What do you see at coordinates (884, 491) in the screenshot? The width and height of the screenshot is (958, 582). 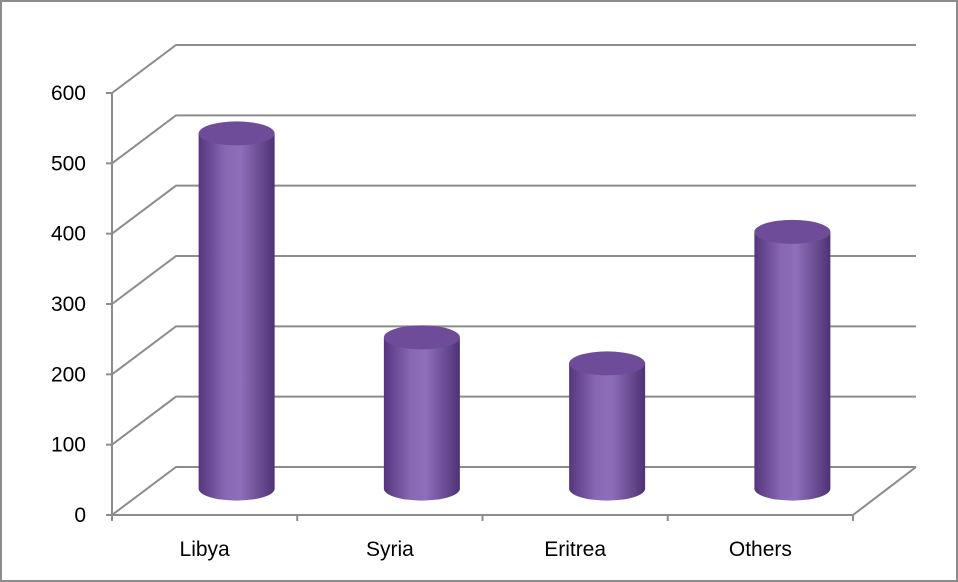 I see `floor-right-edge` at bounding box center [884, 491].